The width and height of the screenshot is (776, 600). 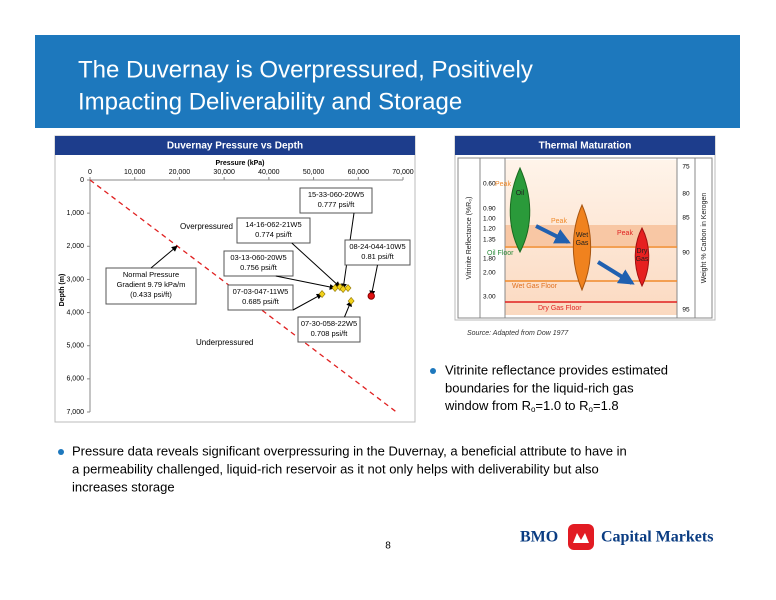 I want to click on header-band, so click(x=387, y=81).